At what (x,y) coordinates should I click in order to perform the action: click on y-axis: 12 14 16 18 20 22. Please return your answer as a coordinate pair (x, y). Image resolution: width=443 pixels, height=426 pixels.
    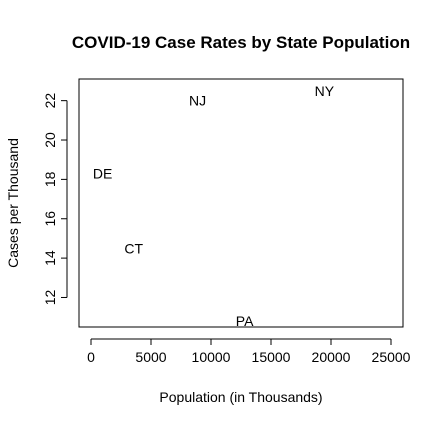
    Looking at the image, I should click on (55, 199).